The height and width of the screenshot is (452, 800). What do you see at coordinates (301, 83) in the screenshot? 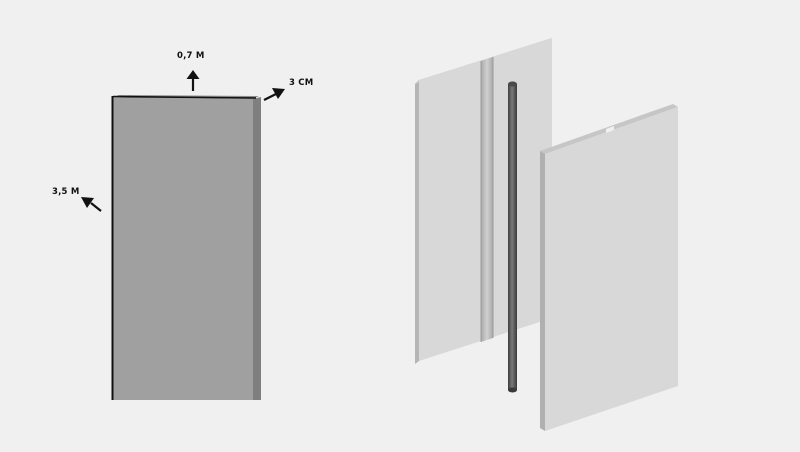
I see `depth-label: 3 CM` at bounding box center [301, 83].